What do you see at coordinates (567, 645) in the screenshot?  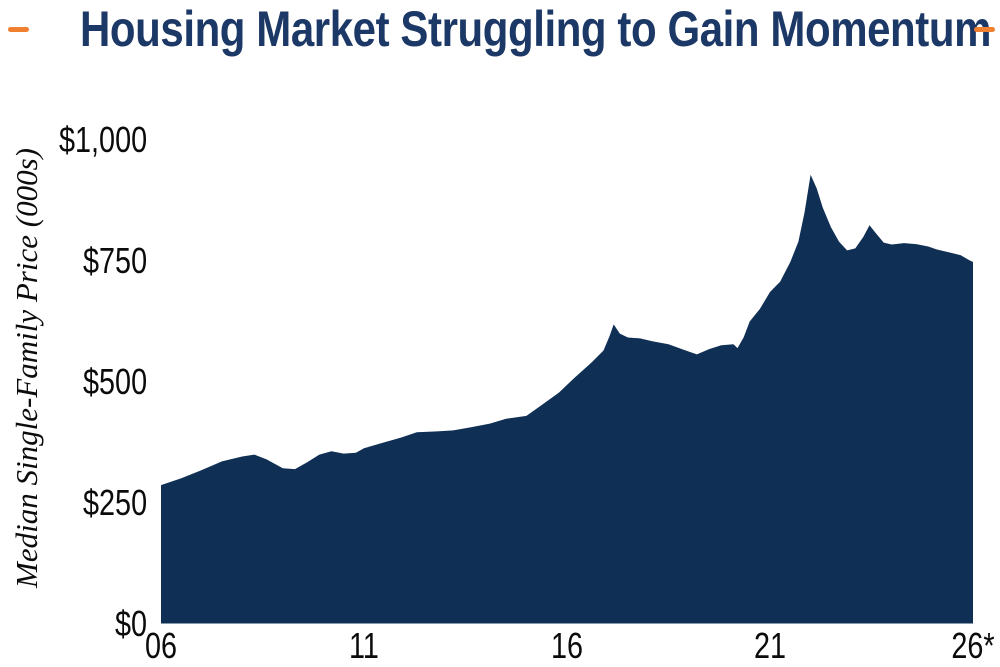 I see `x-tick-label: 16` at bounding box center [567, 645].